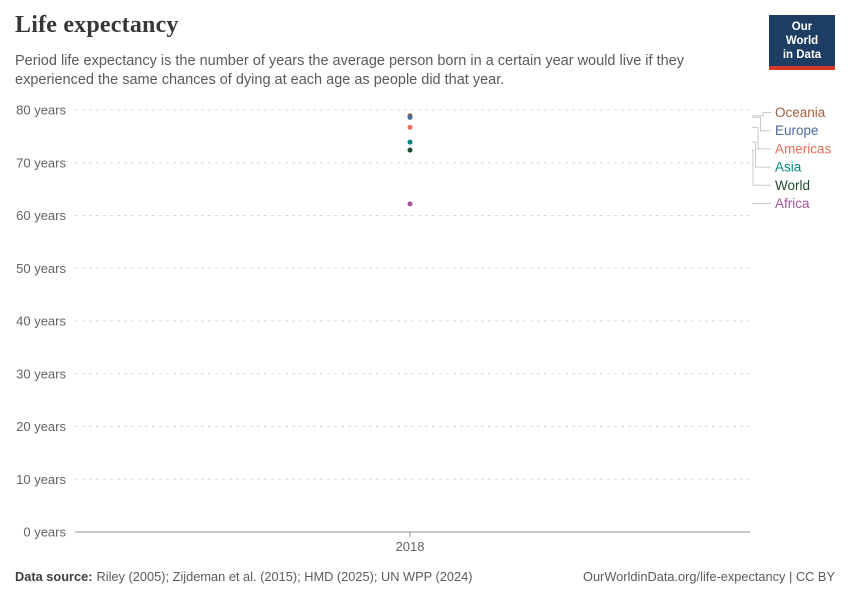 The width and height of the screenshot is (850, 600). I want to click on y-tick-label: 60 years, so click(41, 215).